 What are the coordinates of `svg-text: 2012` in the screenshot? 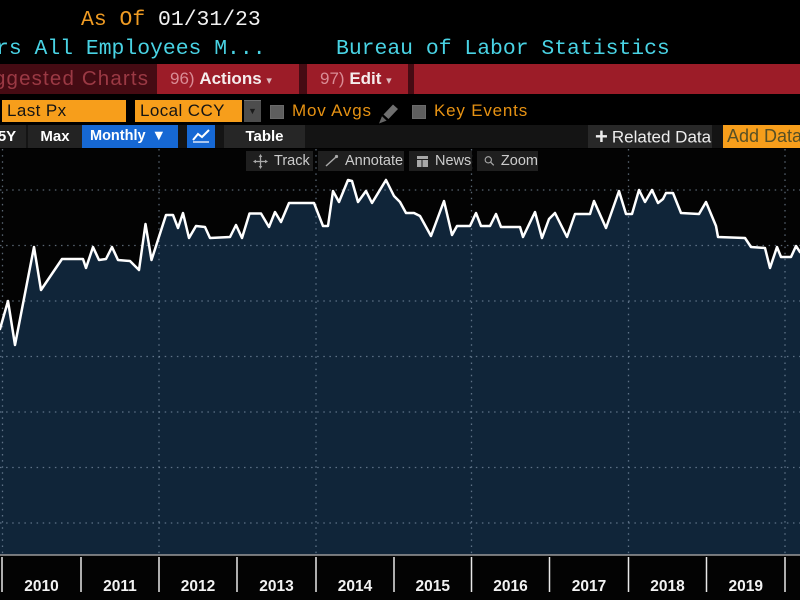 It's located at (198, 586).